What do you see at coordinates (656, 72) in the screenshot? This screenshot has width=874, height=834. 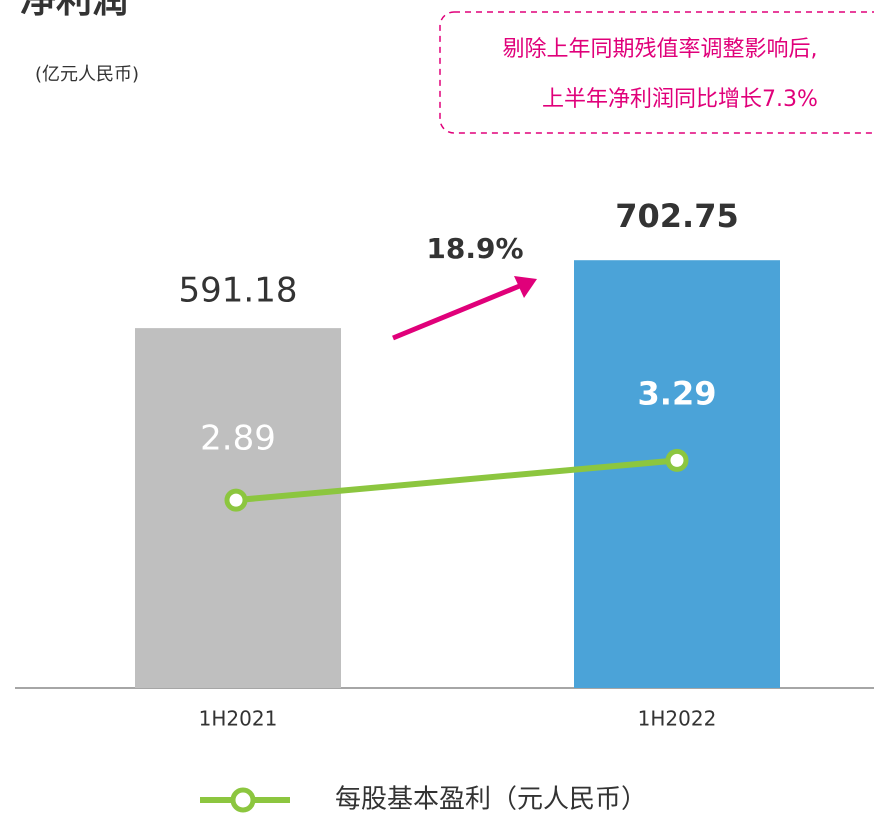 I see `annotation-box` at bounding box center [656, 72].